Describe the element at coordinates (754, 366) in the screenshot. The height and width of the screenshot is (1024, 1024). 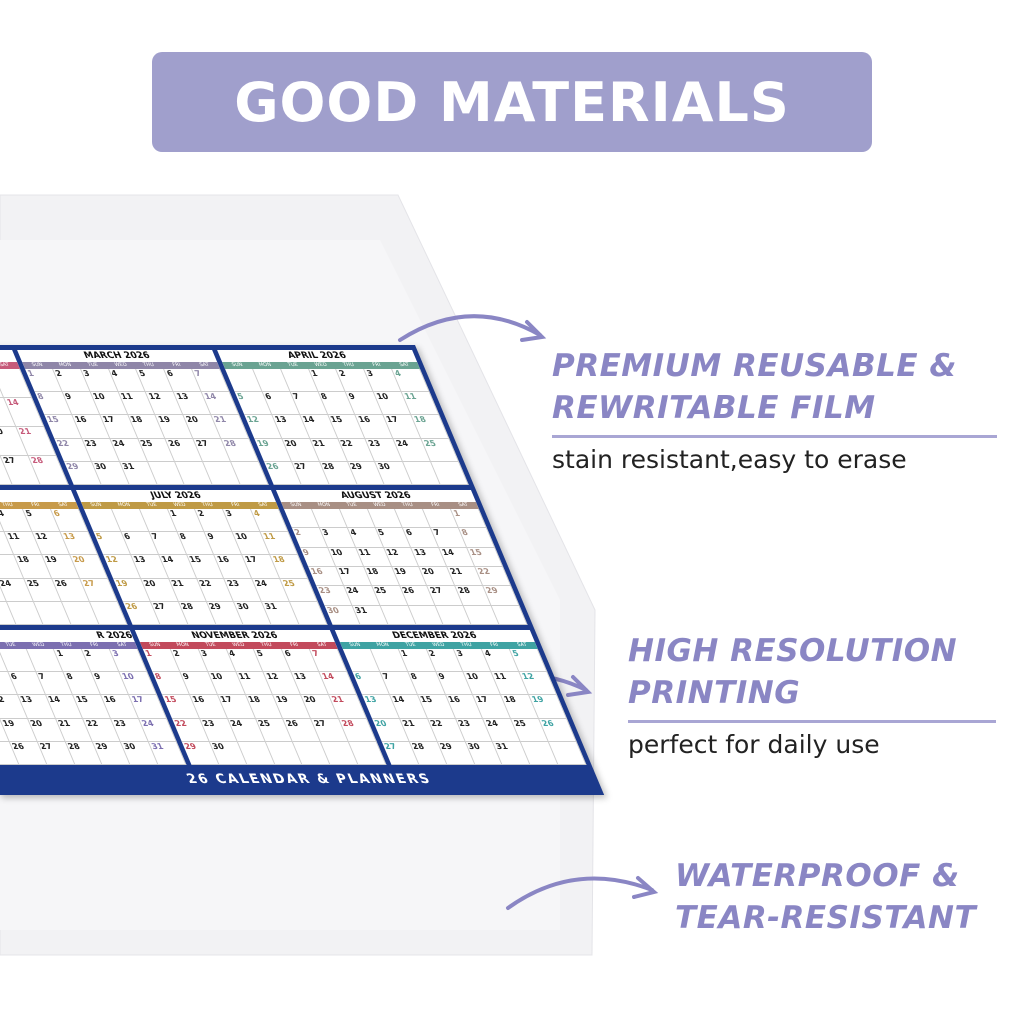
I see `feature-heading: PREMIUM REUSABLE &` at that location.